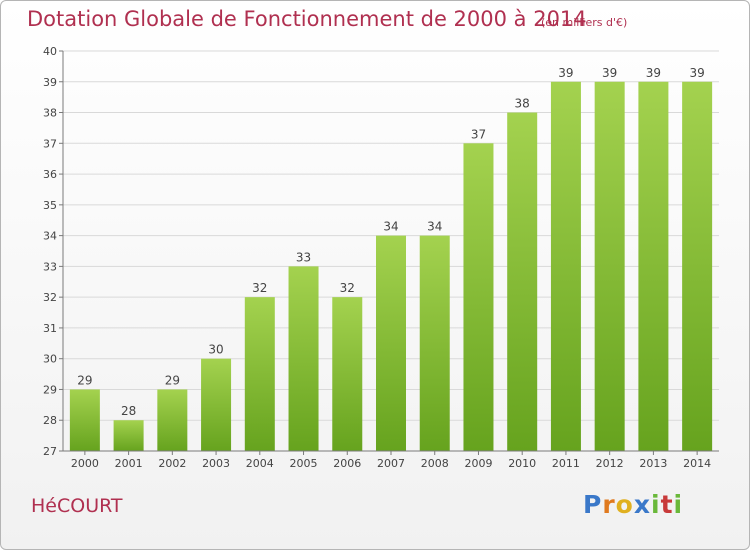 This screenshot has height=550, width=750. Describe the element at coordinates (50, 51) in the screenshot. I see `y-tick-label: 40` at that location.